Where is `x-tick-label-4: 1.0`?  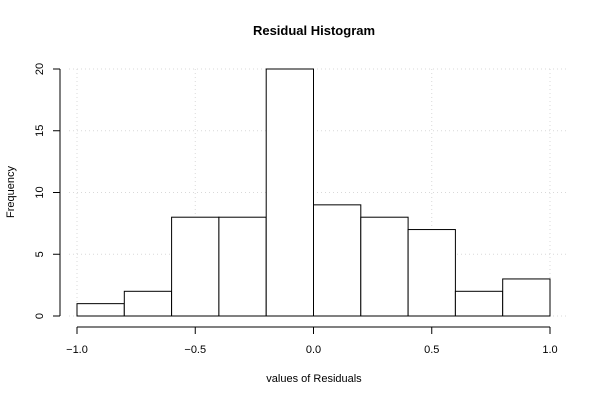 x-tick-label-4: 1.0 is located at coordinates (549, 350).